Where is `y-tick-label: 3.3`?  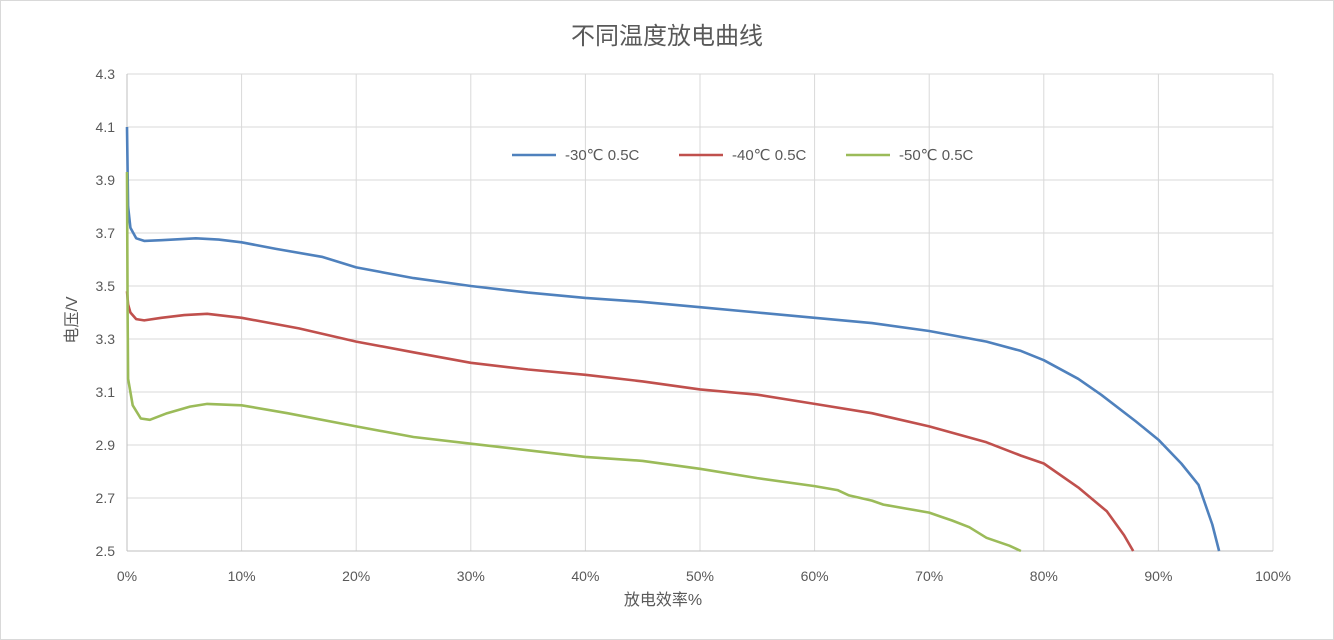
y-tick-label: 3.3 is located at coordinates (106, 339).